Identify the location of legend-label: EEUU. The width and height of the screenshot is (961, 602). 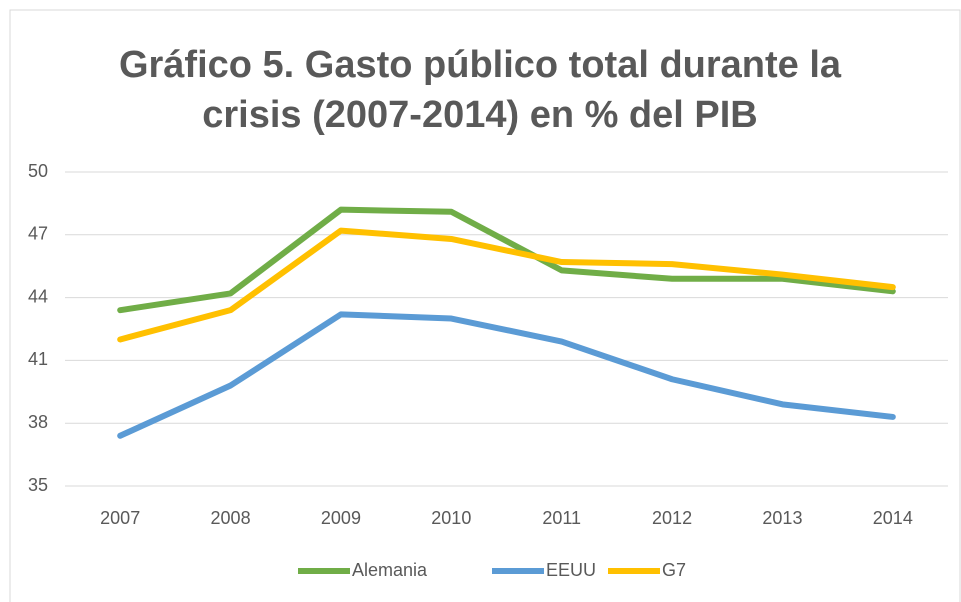
(571, 570).